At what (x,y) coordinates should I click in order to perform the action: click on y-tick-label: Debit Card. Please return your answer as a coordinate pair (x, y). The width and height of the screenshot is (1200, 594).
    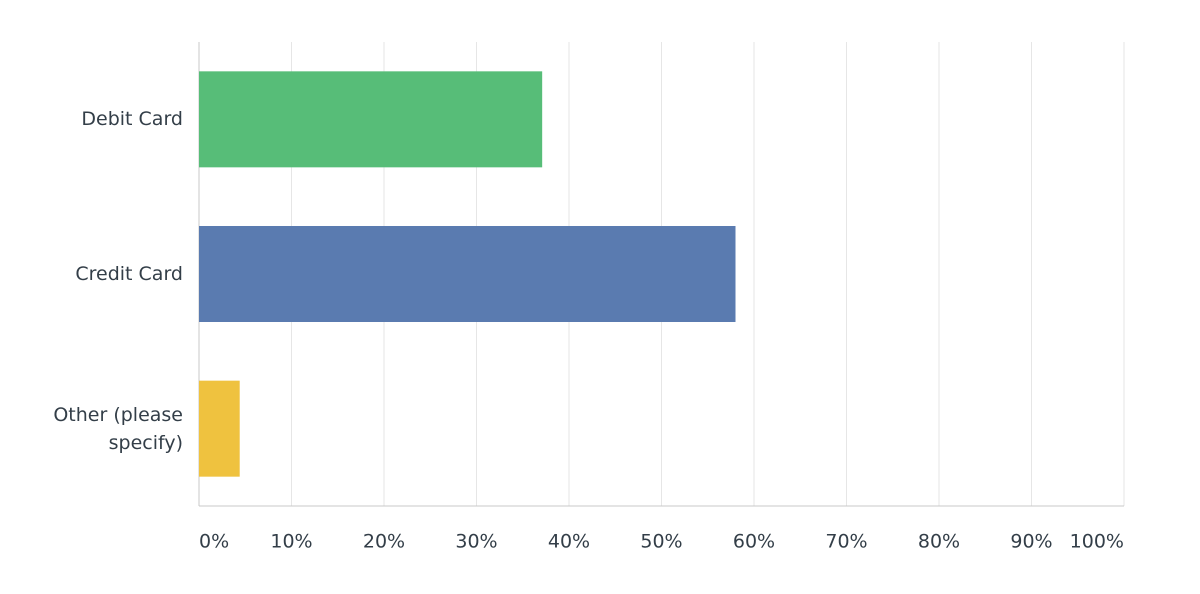
    Looking at the image, I should click on (132, 119).